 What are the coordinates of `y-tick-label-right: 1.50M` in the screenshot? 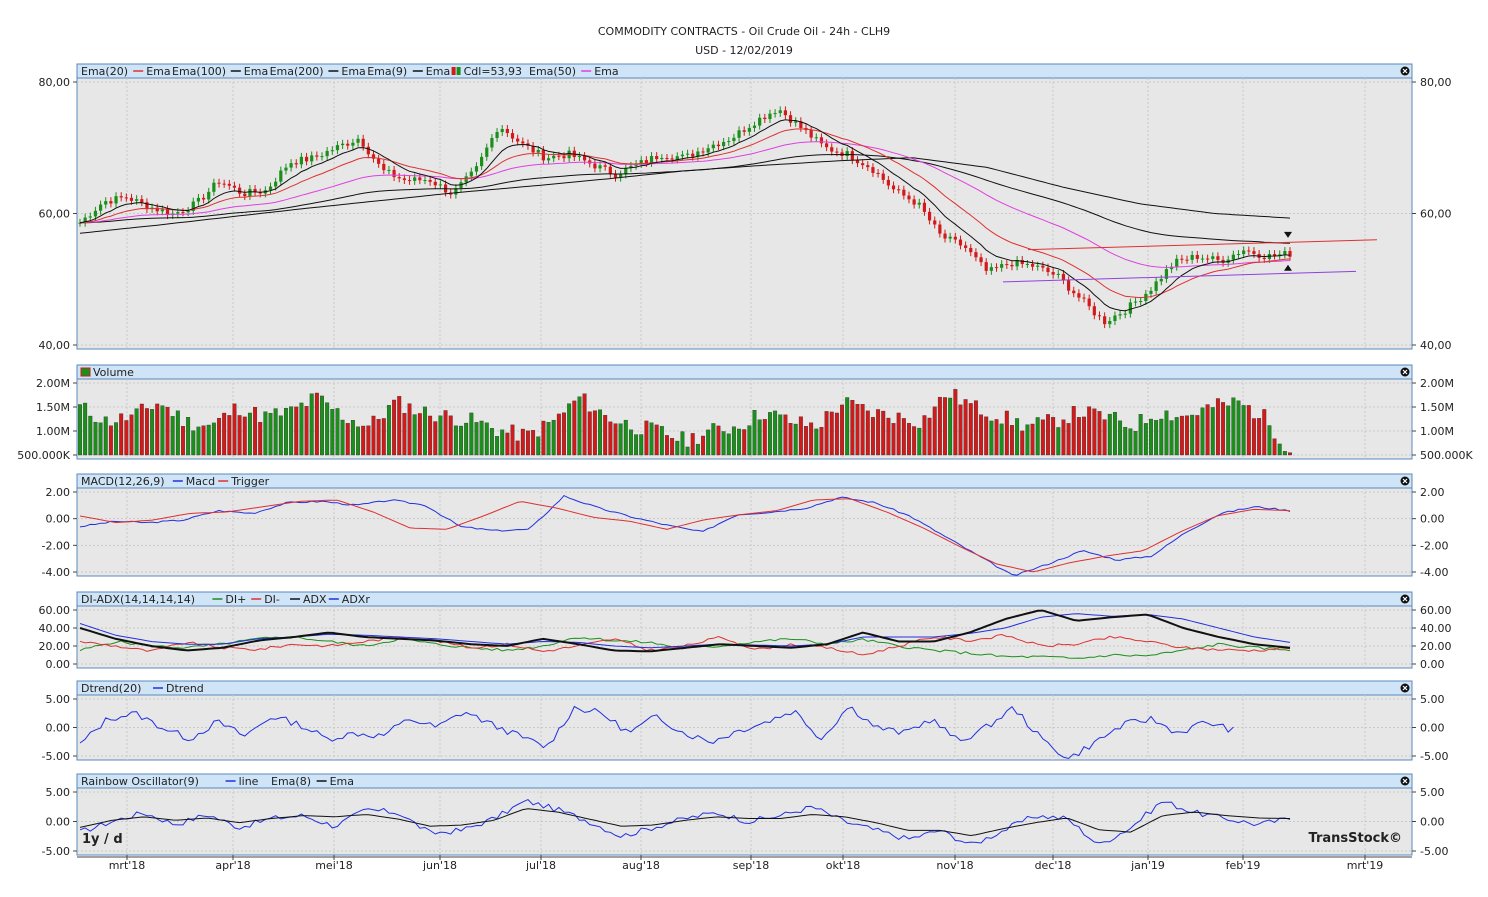 It's located at (1437, 407).